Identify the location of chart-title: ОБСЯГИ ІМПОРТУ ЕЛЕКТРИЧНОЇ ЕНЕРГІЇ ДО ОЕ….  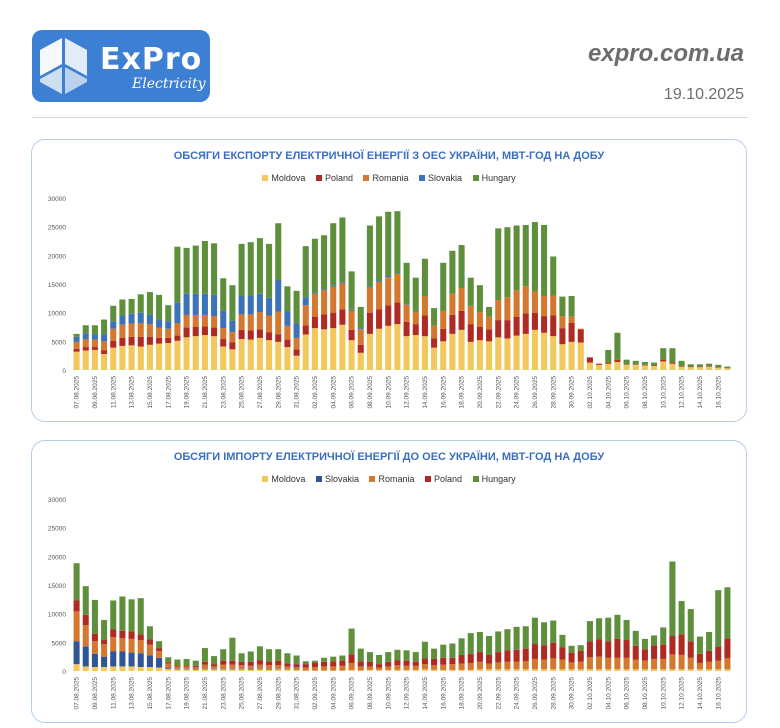
(389, 457).